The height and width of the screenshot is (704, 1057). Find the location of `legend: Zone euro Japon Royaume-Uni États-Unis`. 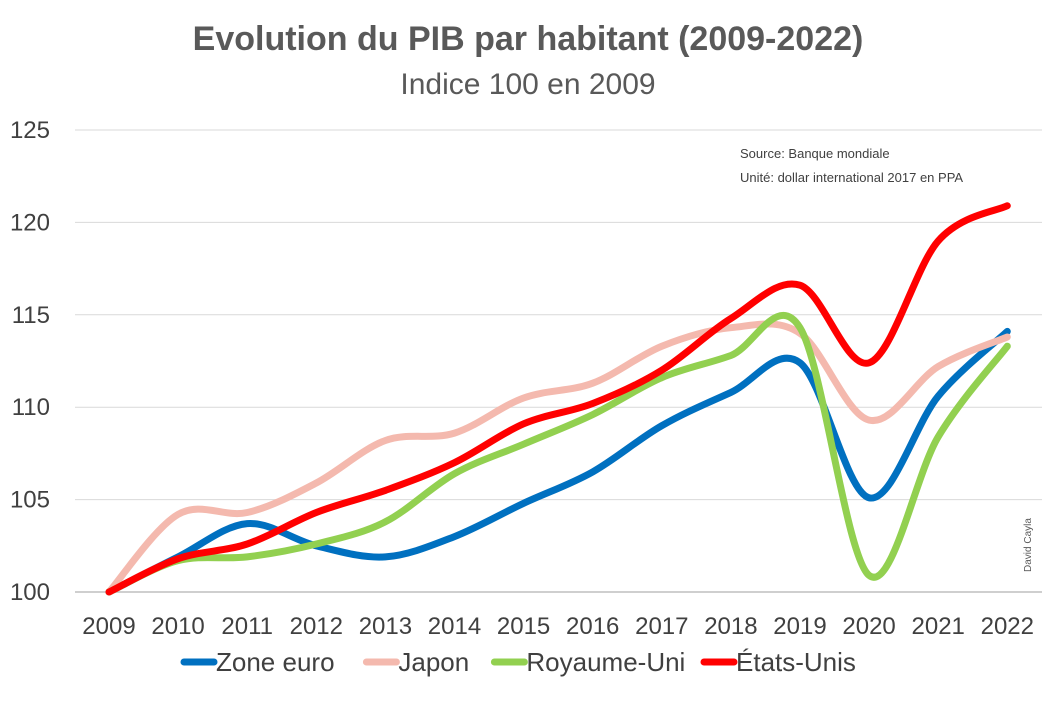

legend: Zone euro Japon Royaume-Uni États-Unis is located at coordinates (518, 662).